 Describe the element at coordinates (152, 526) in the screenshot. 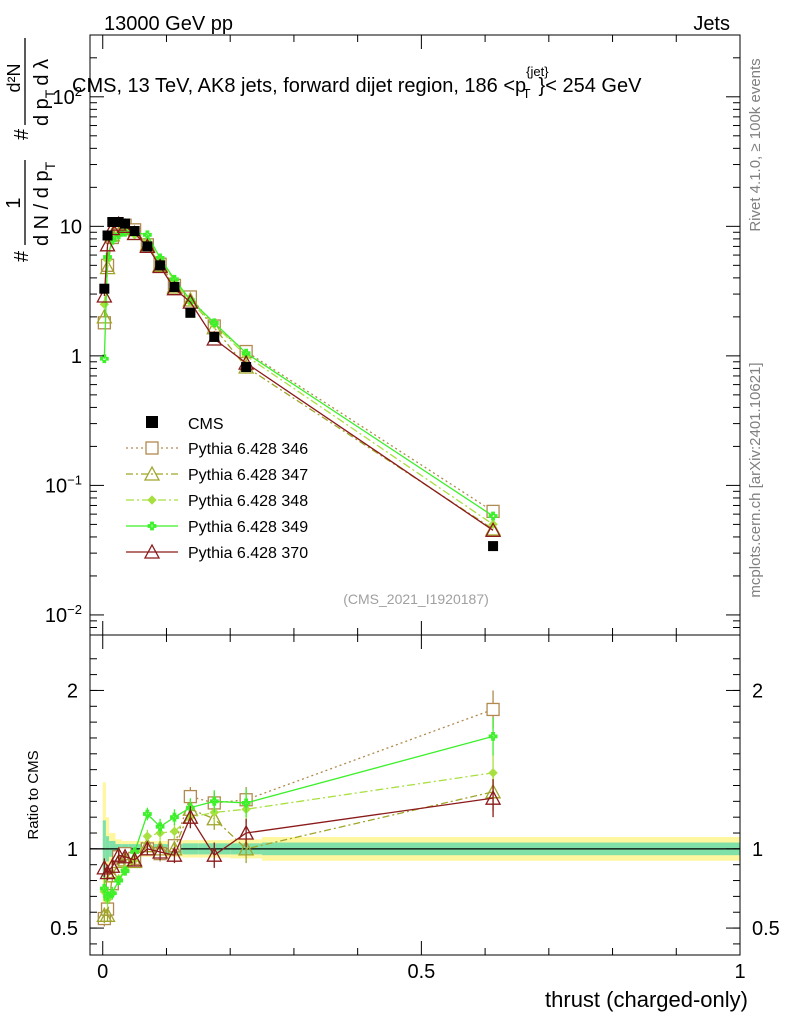

I see `legend-marker-p349` at that location.